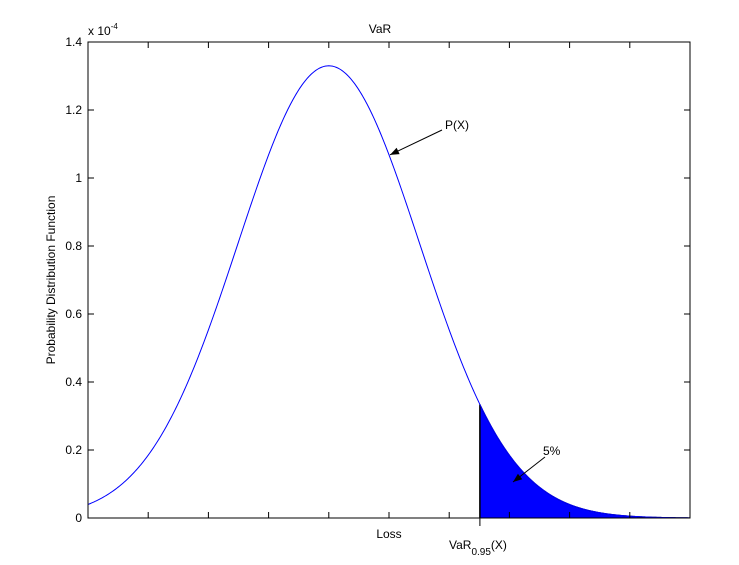 Image resolution: width=739 pixels, height=565 pixels. Describe the element at coordinates (73, 314) in the screenshot. I see `y-tick-label: 0.6` at that location.